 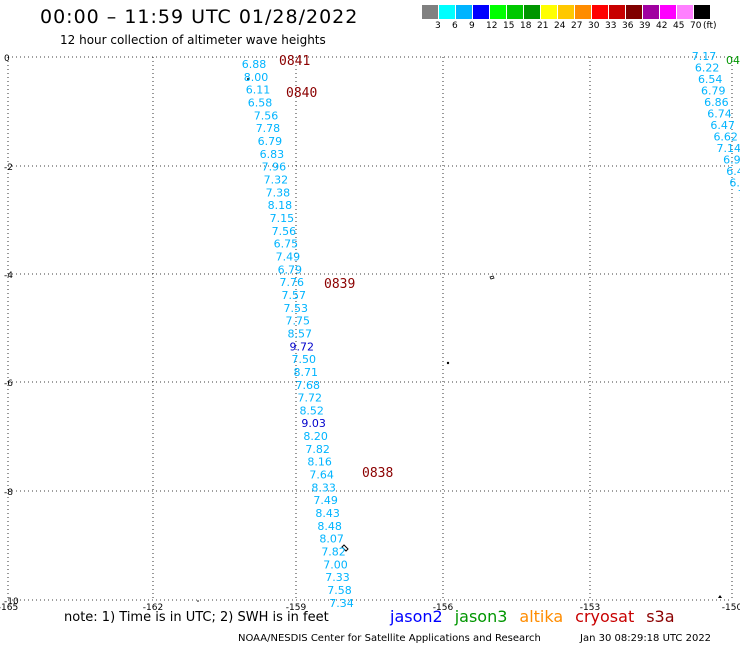 I want to click on wave-height-label: 6.9, so click(x=731, y=160).